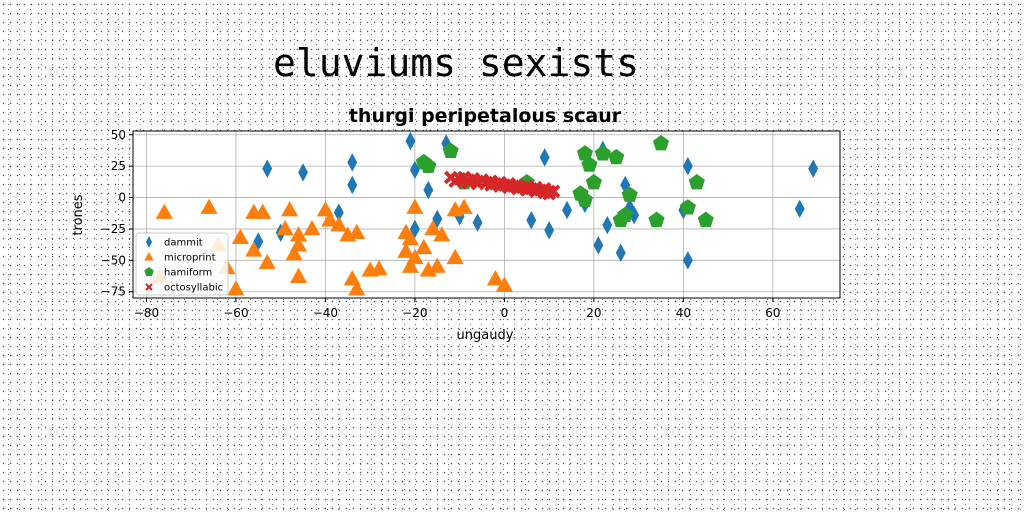 The width and height of the screenshot is (1024, 512). I want to click on y-tick-label: −25, so click(113, 229).